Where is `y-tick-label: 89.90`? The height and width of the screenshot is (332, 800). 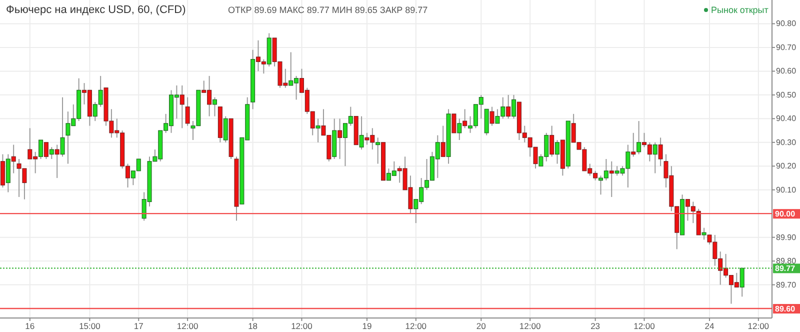
y-tick-label: 89.90 is located at coordinates (786, 237).